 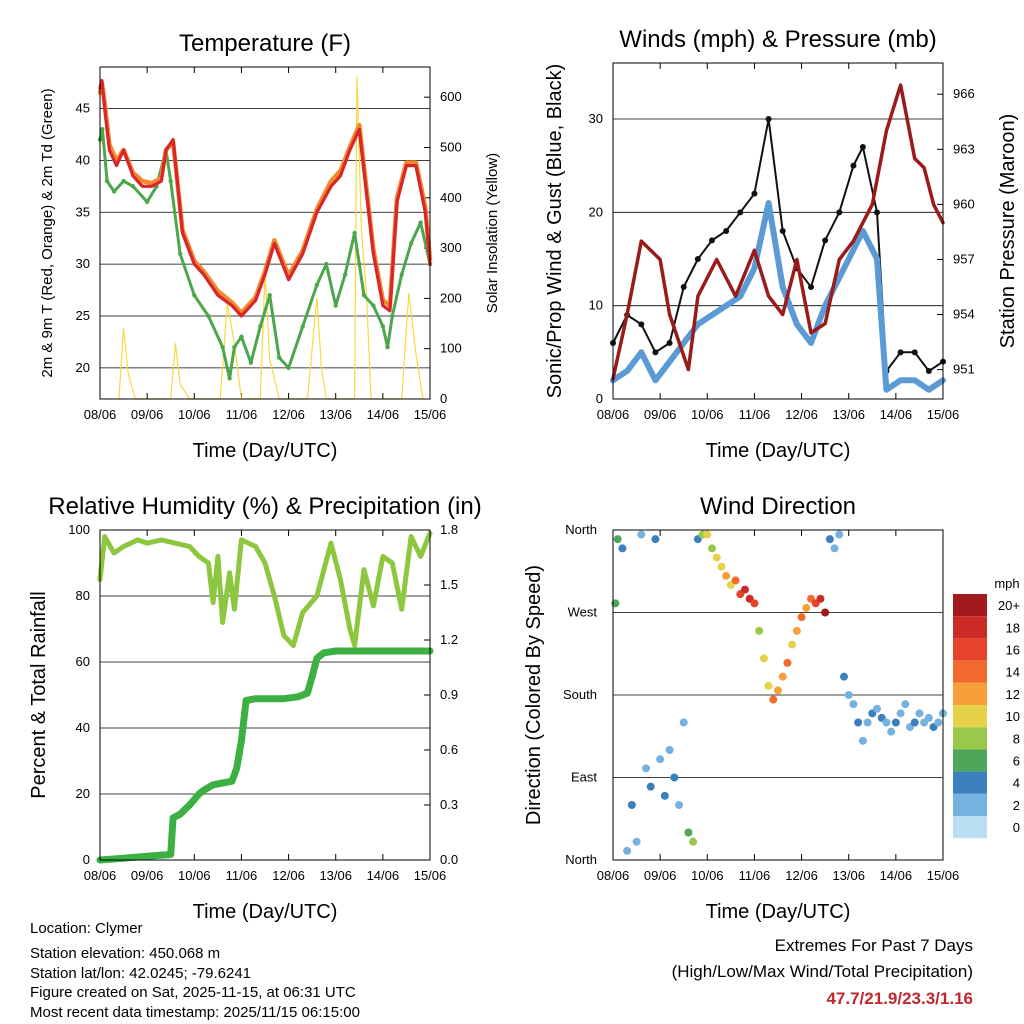 What do you see at coordinates (1013, 650) in the screenshot?
I see `legend-label: 16` at bounding box center [1013, 650].